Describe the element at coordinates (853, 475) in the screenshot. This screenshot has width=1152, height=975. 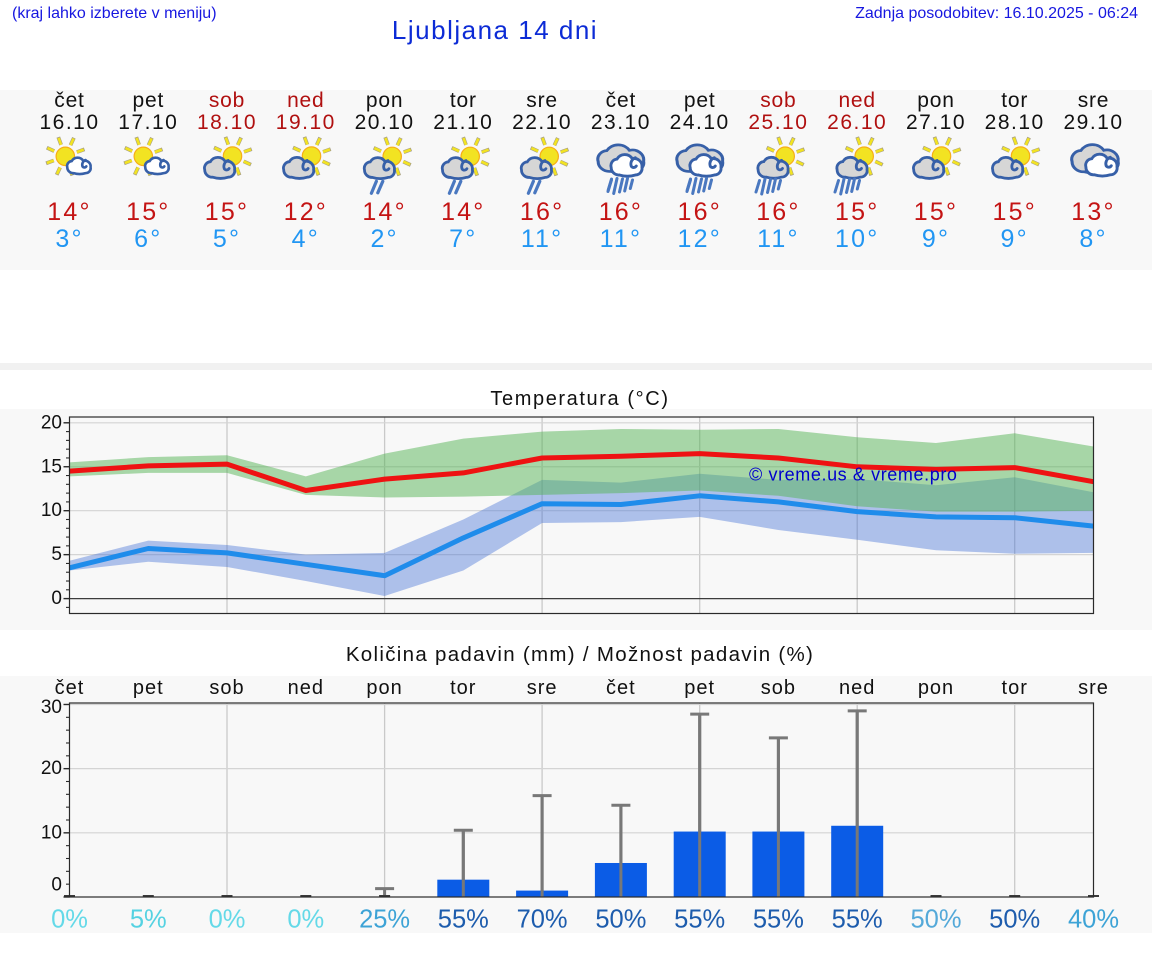
I see `svg-text: © vreme.us & vreme.pro` at that location.